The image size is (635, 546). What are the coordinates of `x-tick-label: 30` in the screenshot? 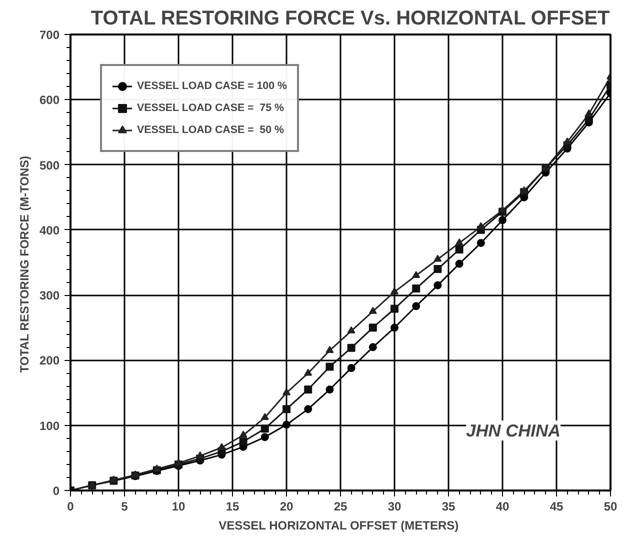 It's located at (395, 507).